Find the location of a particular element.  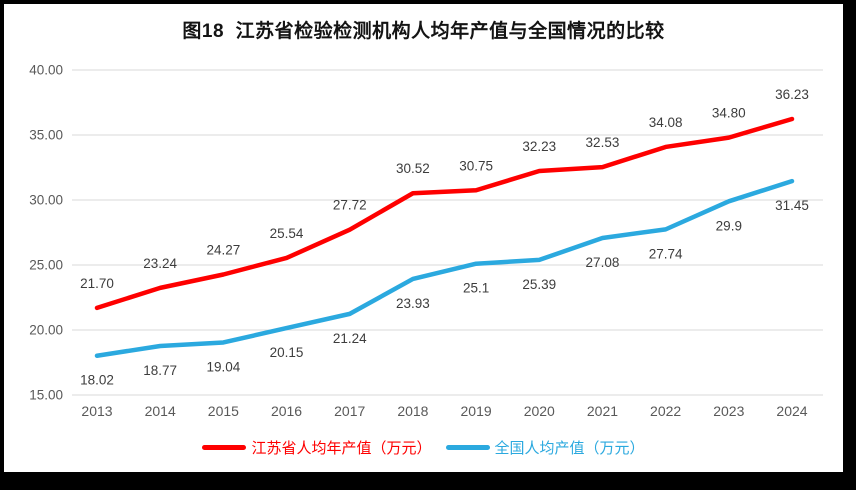

legend-item: 江苏省人均年产值（万元） is located at coordinates (317, 447).